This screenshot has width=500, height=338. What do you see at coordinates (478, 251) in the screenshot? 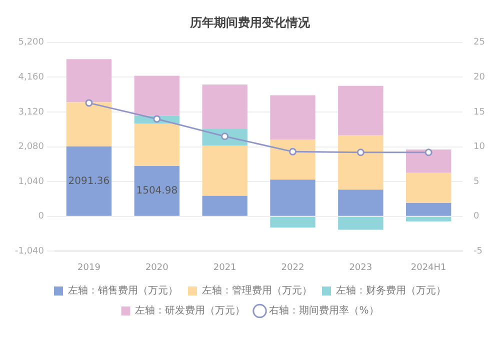
I see `y2-tick-label: -5` at bounding box center [478, 251].